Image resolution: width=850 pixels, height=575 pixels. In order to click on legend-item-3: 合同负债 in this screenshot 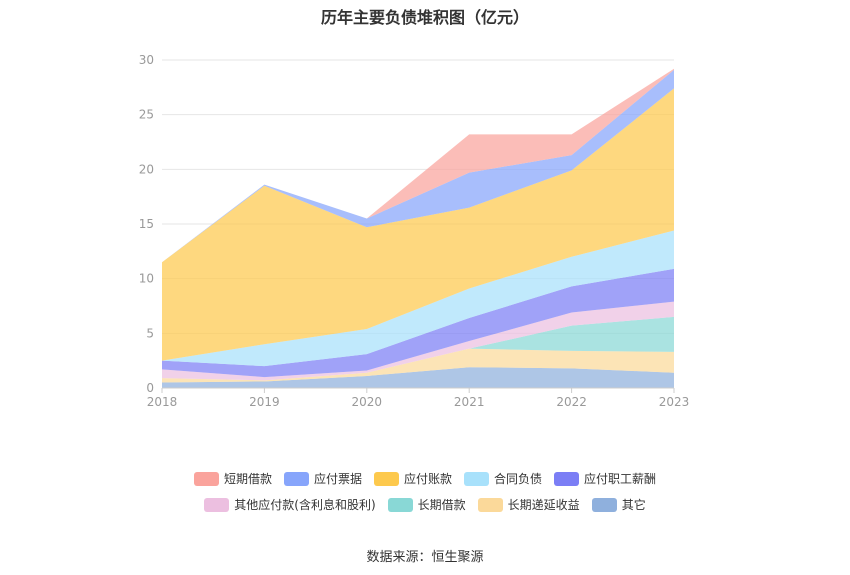, I will do `click(503, 478)`.